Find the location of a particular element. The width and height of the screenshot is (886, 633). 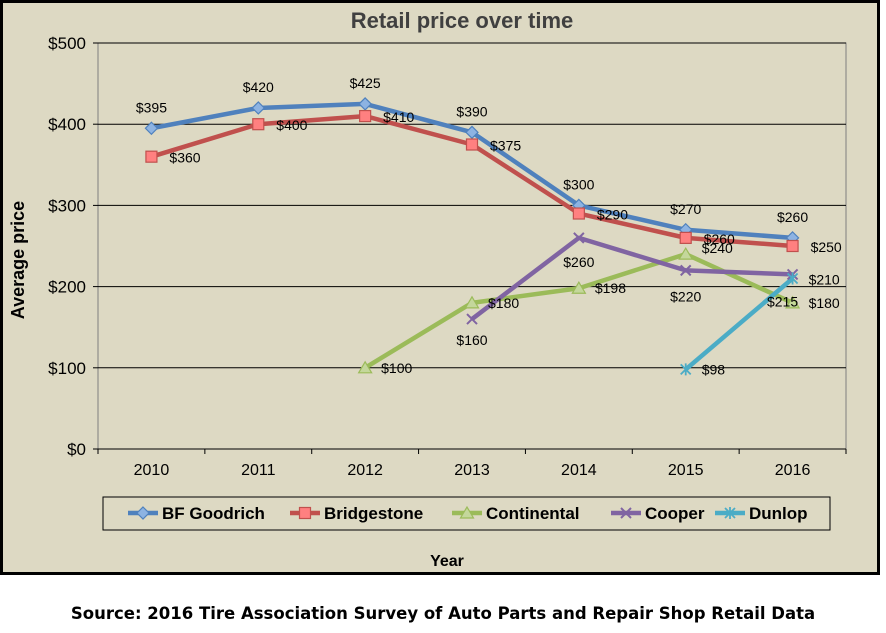

data-label-bf-goodrich: $300 is located at coordinates (578, 184).